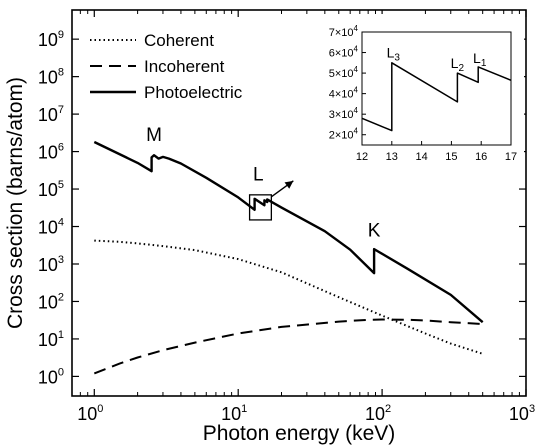  Describe the element at coordinates (451, 157) in the screenshot. I see `inset-x-tick-label: 15` at that location.